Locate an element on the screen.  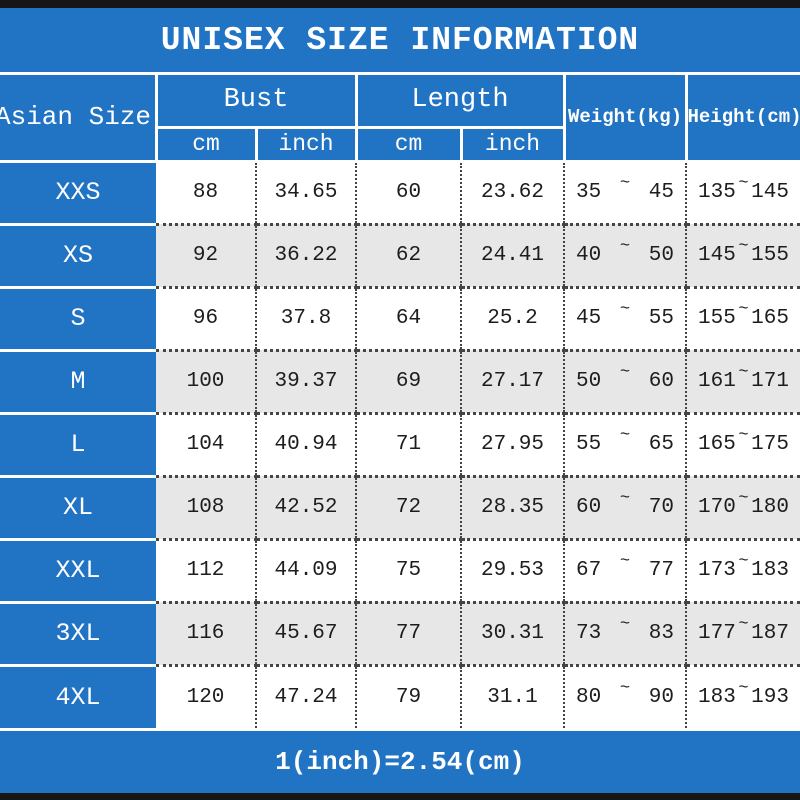
header-unit-row: cm inch cm inch is located at coordinates (400, 145).